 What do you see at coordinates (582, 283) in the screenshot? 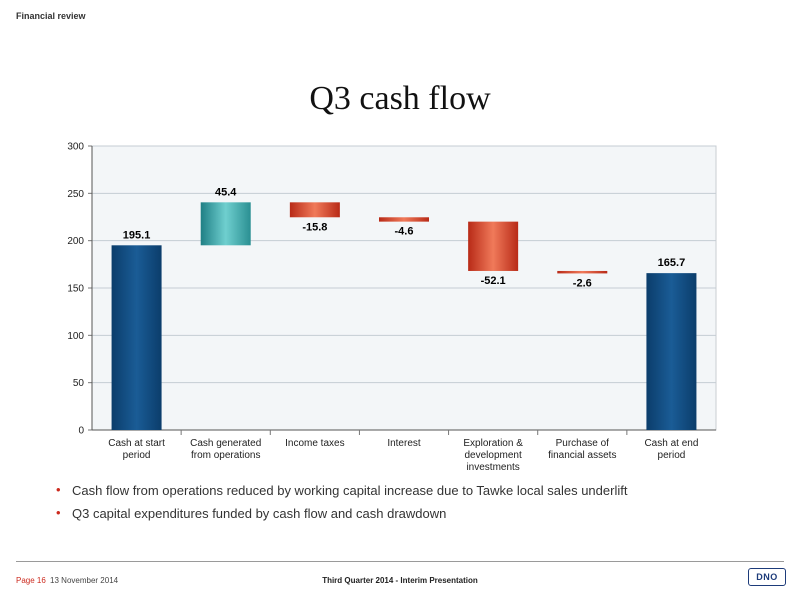
I see `data-label: -2.6` at bounding box center [582, 283].